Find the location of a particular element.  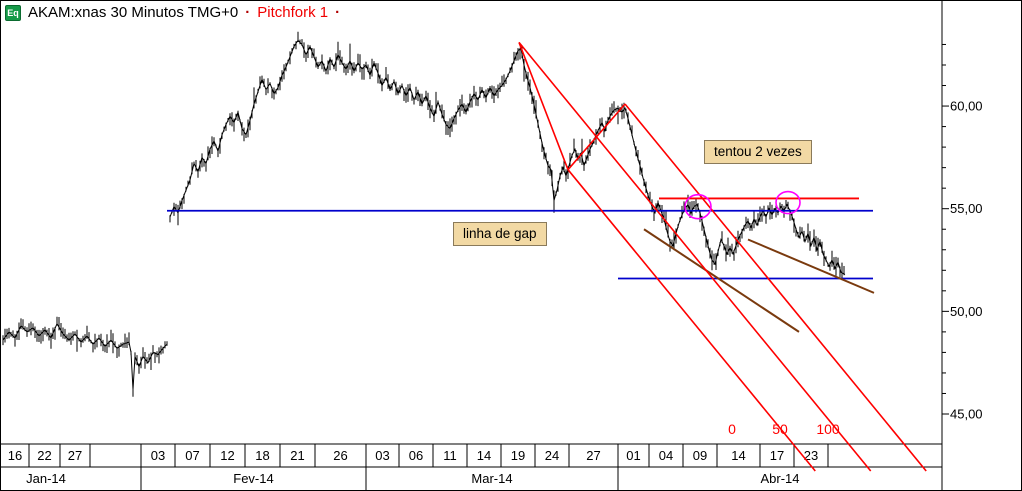

price-series is located at coordinates (85, 356).